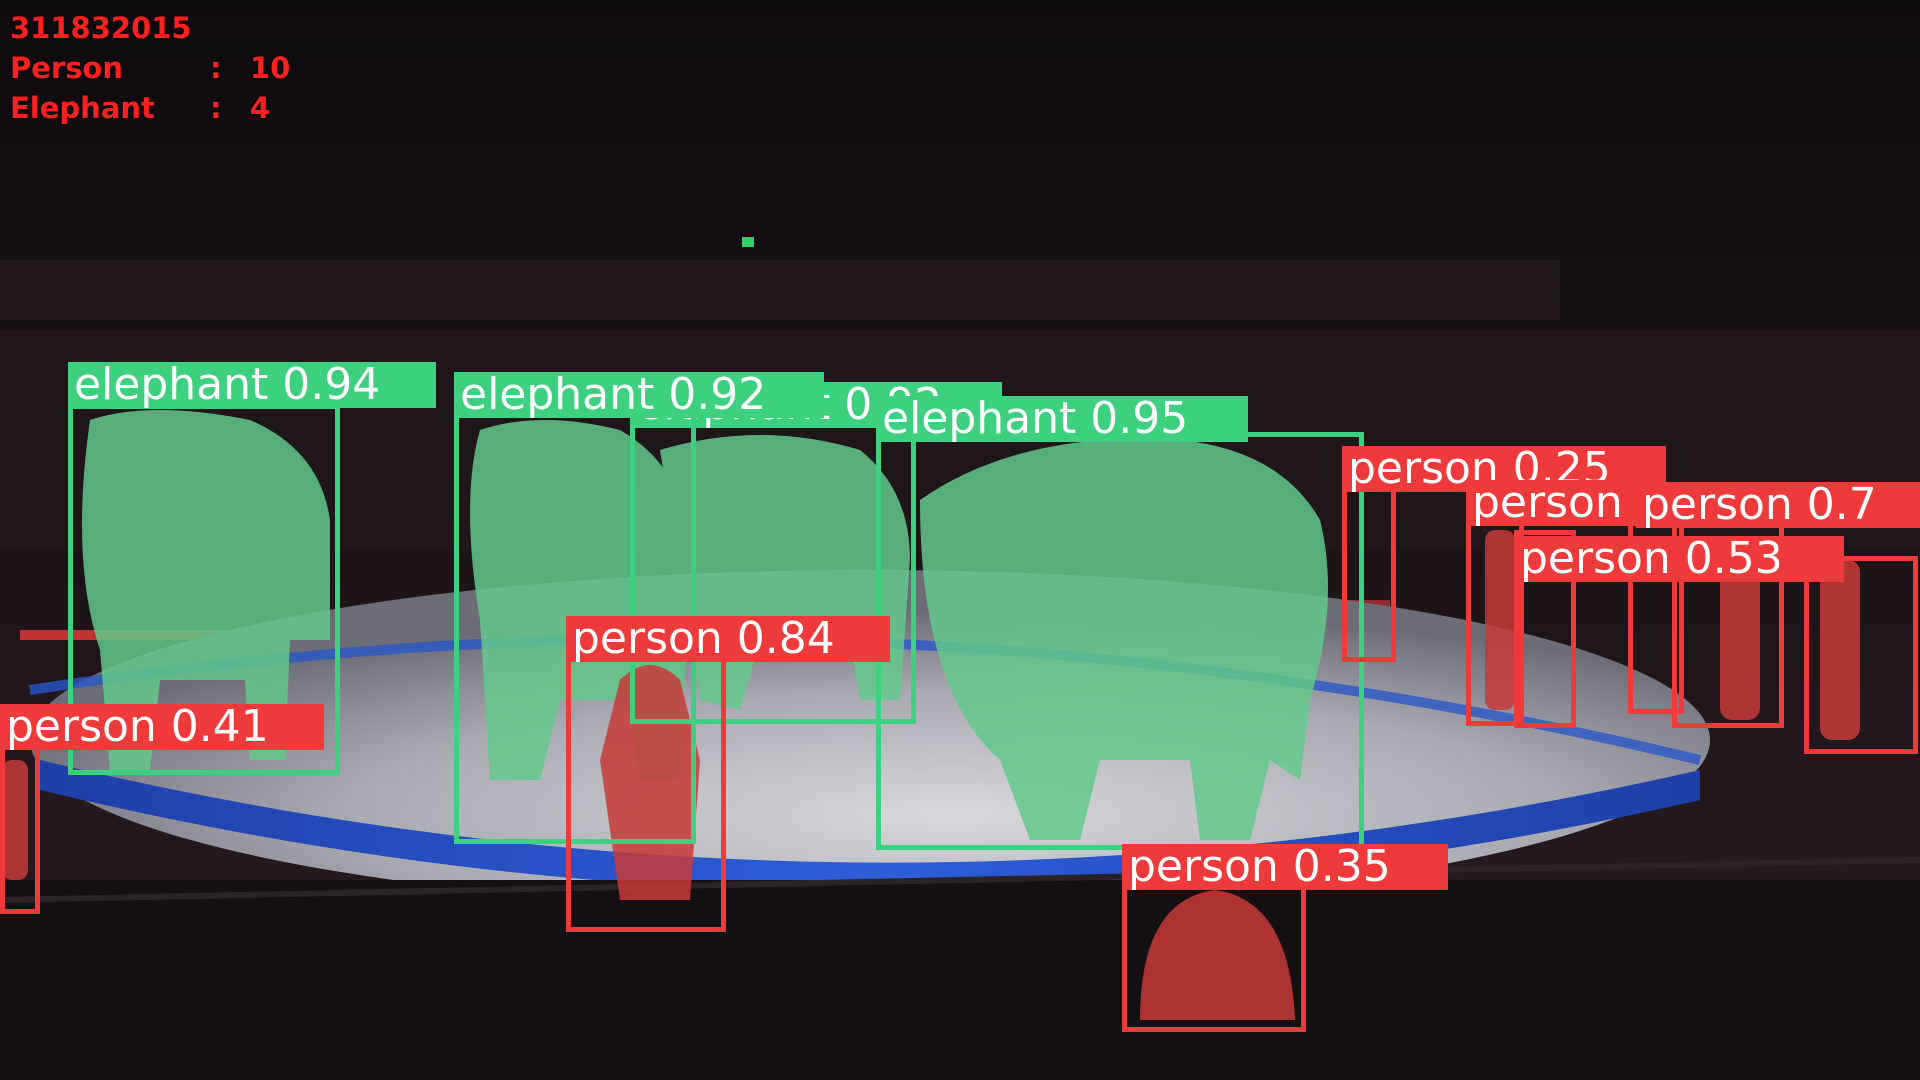 The height and width of the screenshot is (1080, 1920). I want to click on elephant-count-label: Elephant, so click(82, 108).